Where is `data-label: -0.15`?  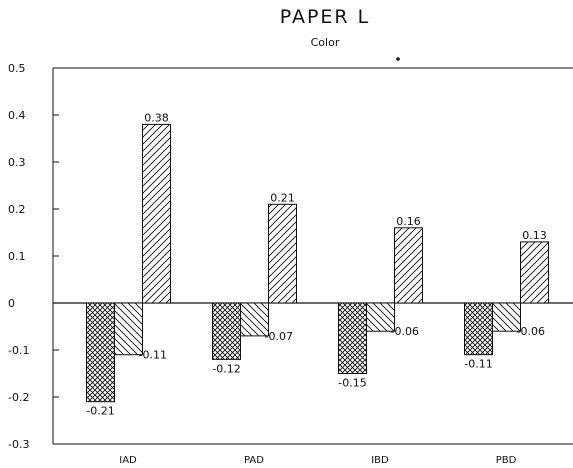 data-label: -0.15 is located at coordinates (352, 383).